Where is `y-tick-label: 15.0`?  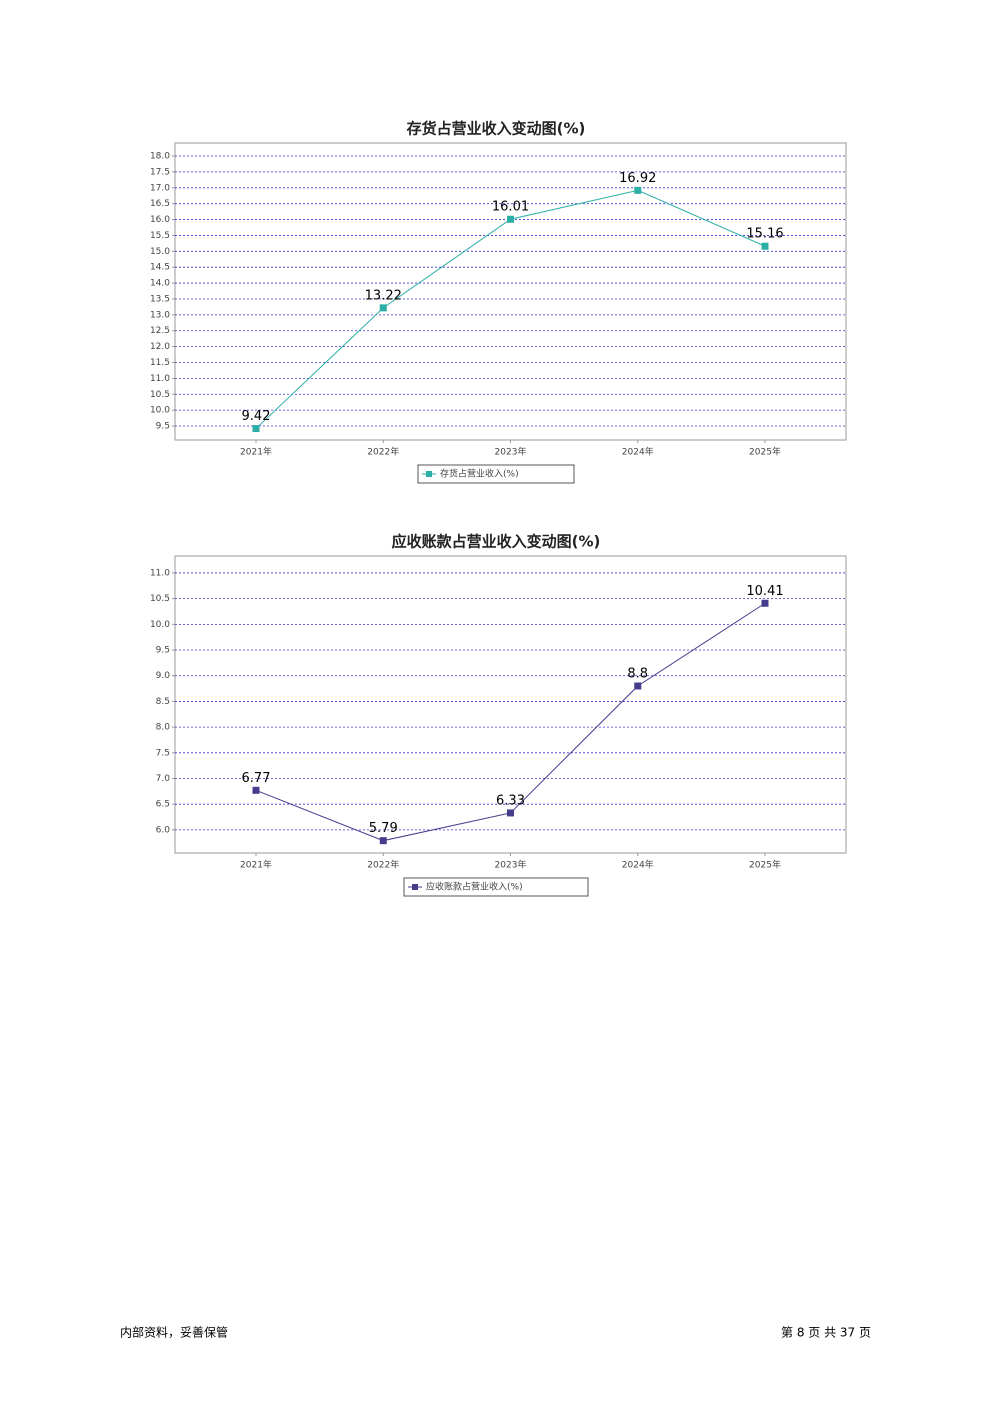 y-tick-label: 15.0 is located at coordinates (160, 252).